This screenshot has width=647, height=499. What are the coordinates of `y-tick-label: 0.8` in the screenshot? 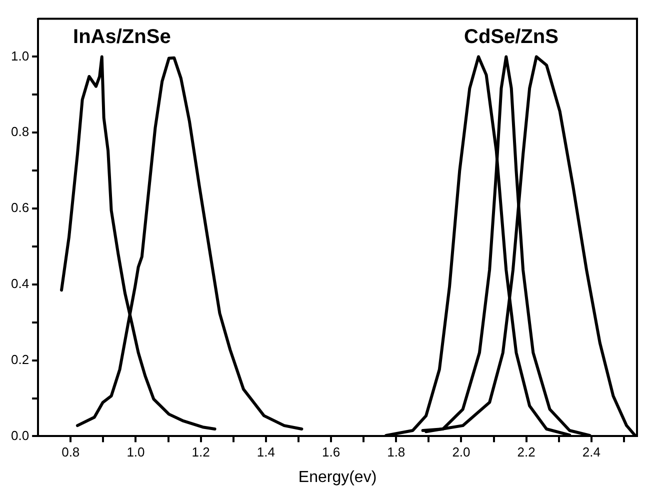 It's located at (20, 132).